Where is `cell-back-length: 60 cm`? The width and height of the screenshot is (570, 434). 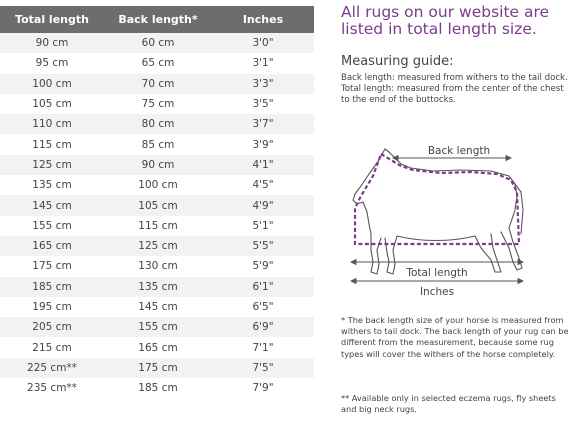 cell-back-length: 60 cm is located at coordinates (158, 43).